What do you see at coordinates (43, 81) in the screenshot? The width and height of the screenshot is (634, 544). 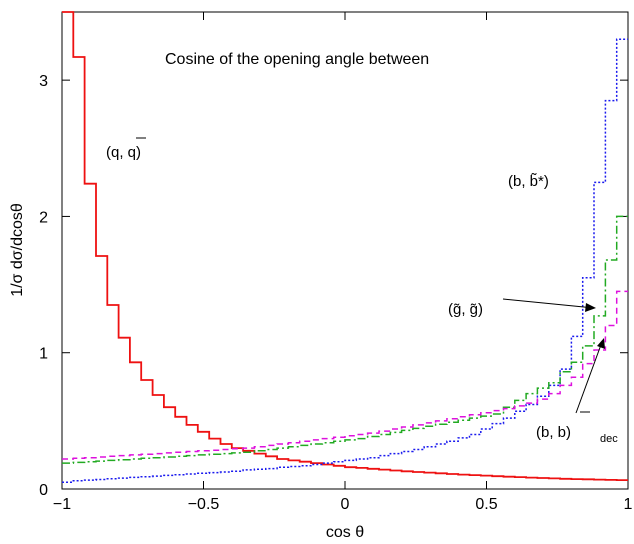 I see `y-tick-label: 3` at bounding box center [43, 81].